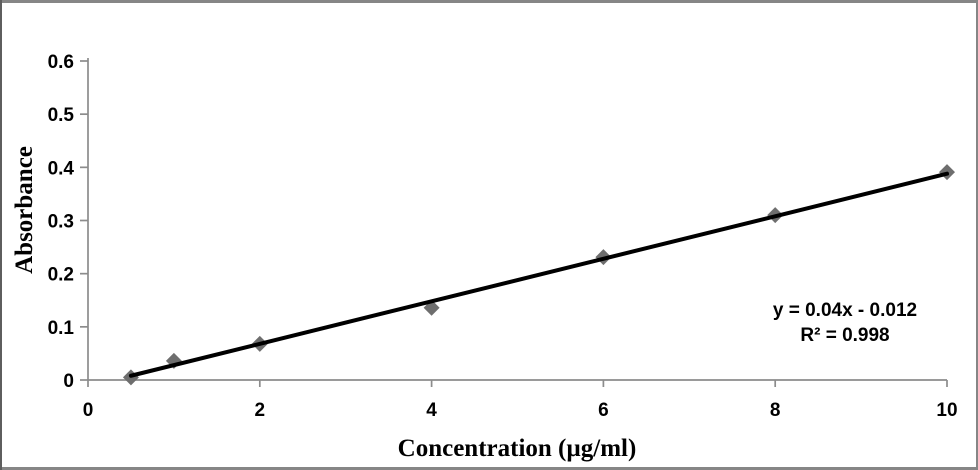 This screenshot has height=470, width=978. What do you see at coordinates (775, 410) in the screenshot?
I see `x-tick-label: 8` at bounding box center [775, 410].